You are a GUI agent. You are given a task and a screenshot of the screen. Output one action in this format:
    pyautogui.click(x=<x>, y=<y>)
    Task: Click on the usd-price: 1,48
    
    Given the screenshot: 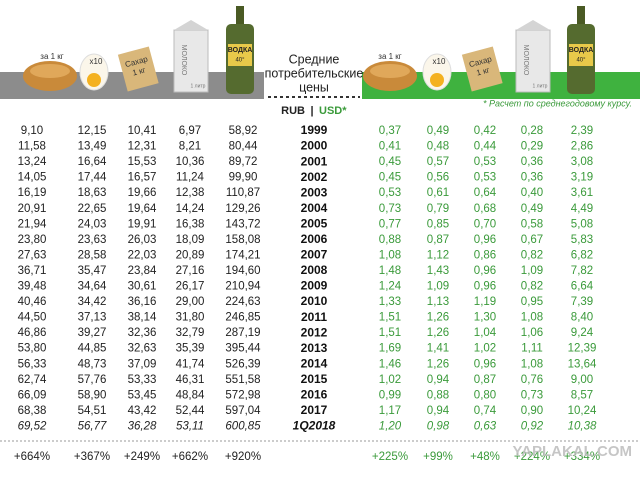 What is the action you would take?
    pyautogui.click(x=390, y=271)
    